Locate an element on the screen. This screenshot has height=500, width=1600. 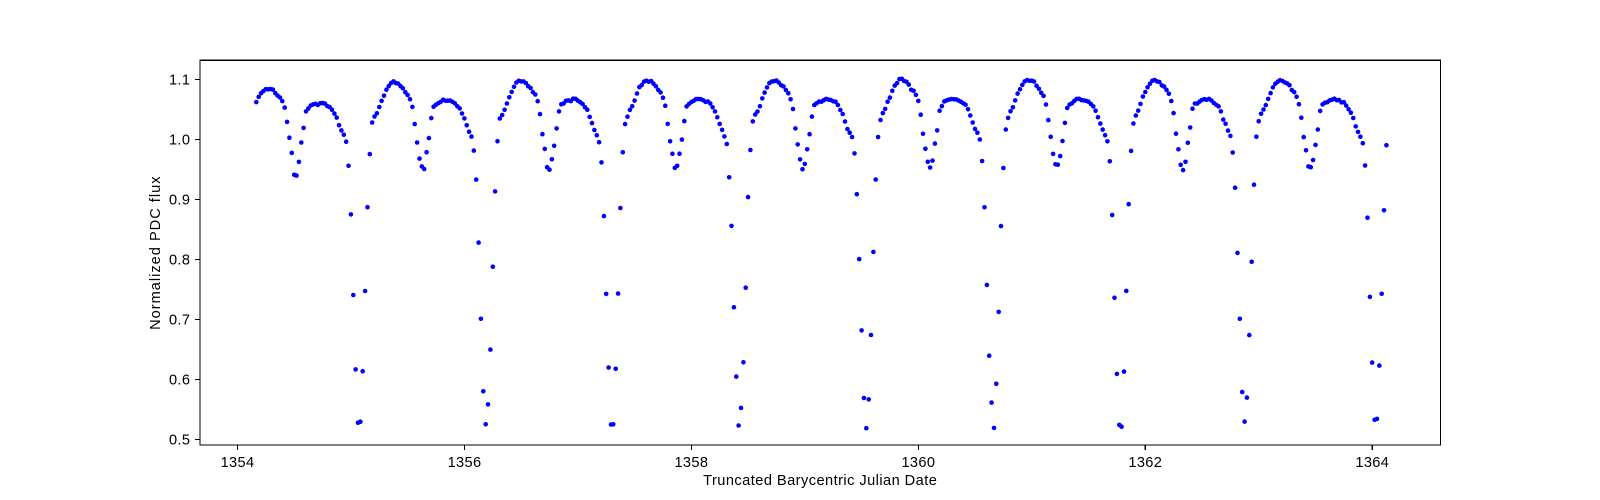
svg-text: 1358 is located at coordinates (691, 463).